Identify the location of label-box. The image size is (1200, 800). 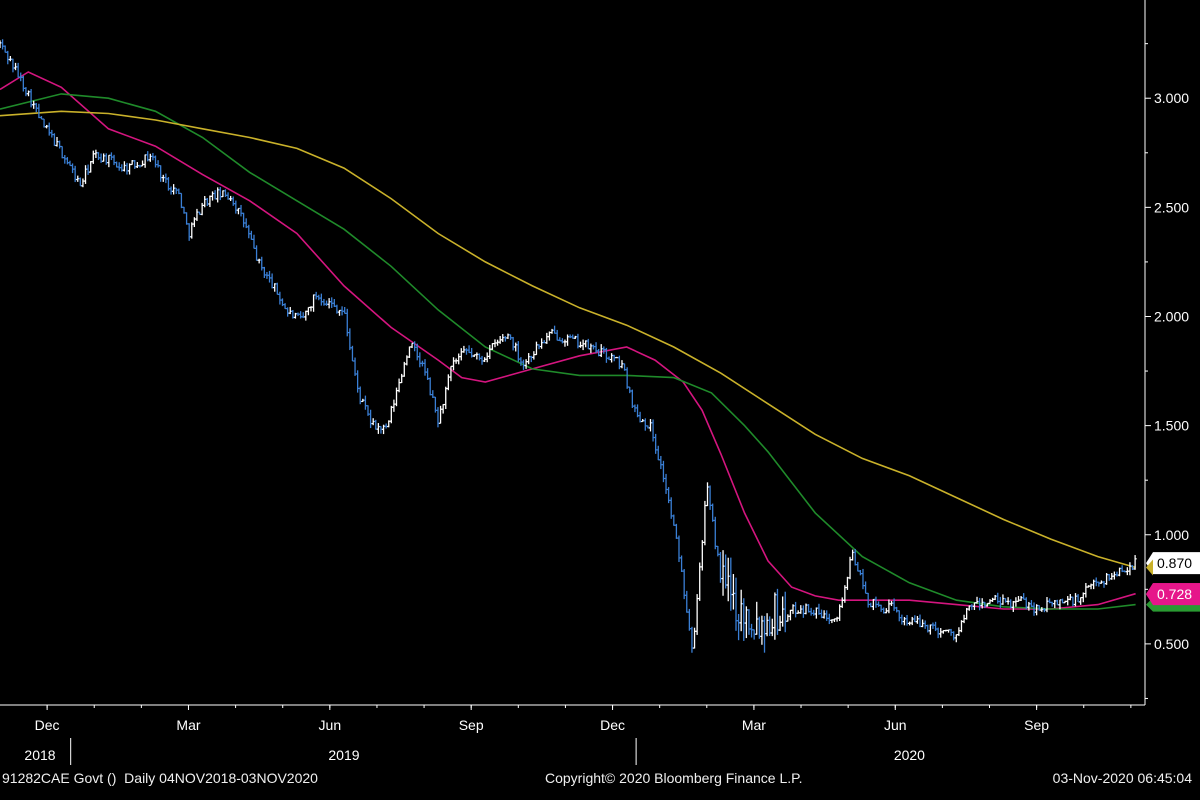
(1173, 563).